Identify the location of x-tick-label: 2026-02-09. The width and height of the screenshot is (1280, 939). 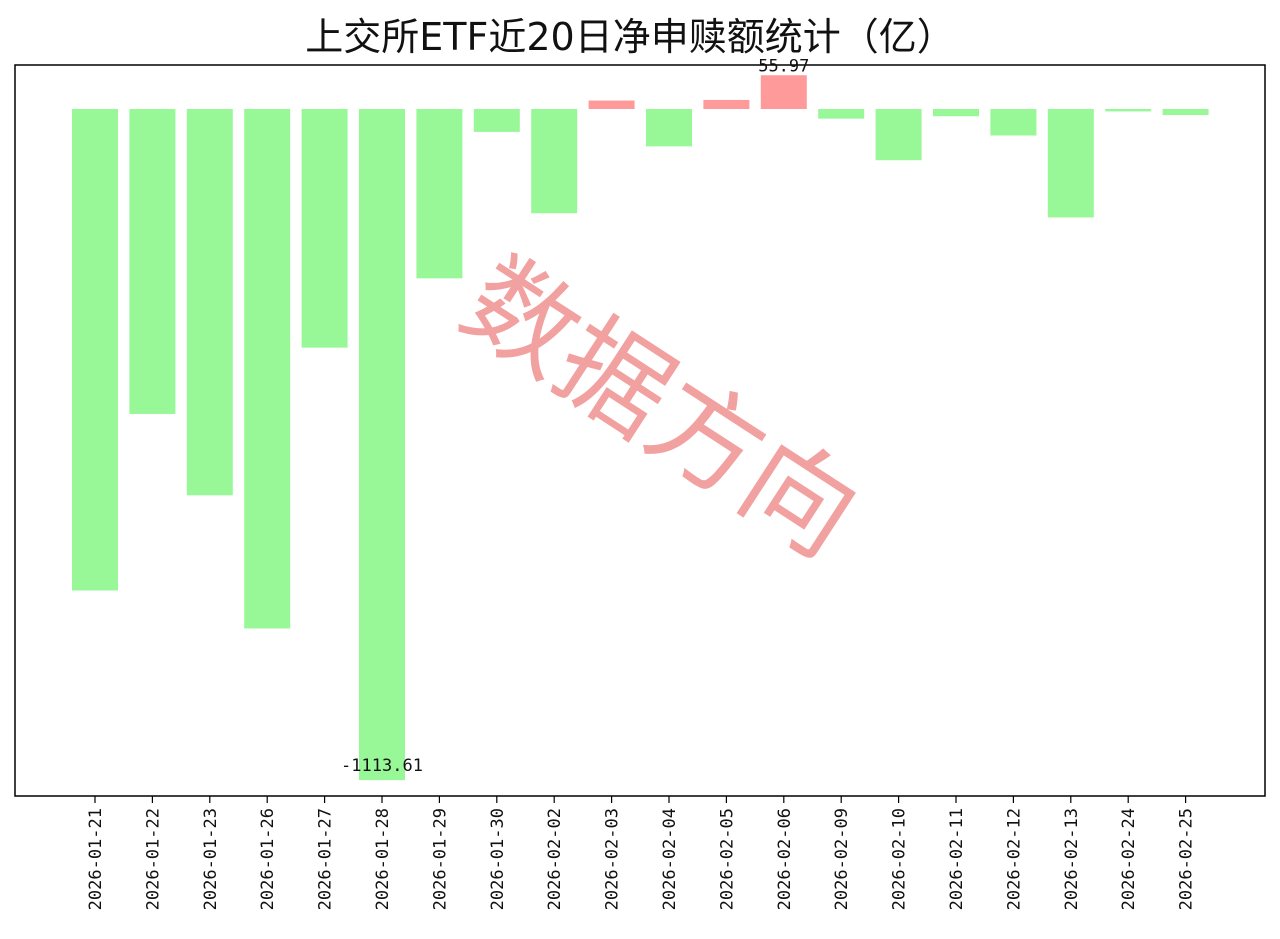
(842, 859).